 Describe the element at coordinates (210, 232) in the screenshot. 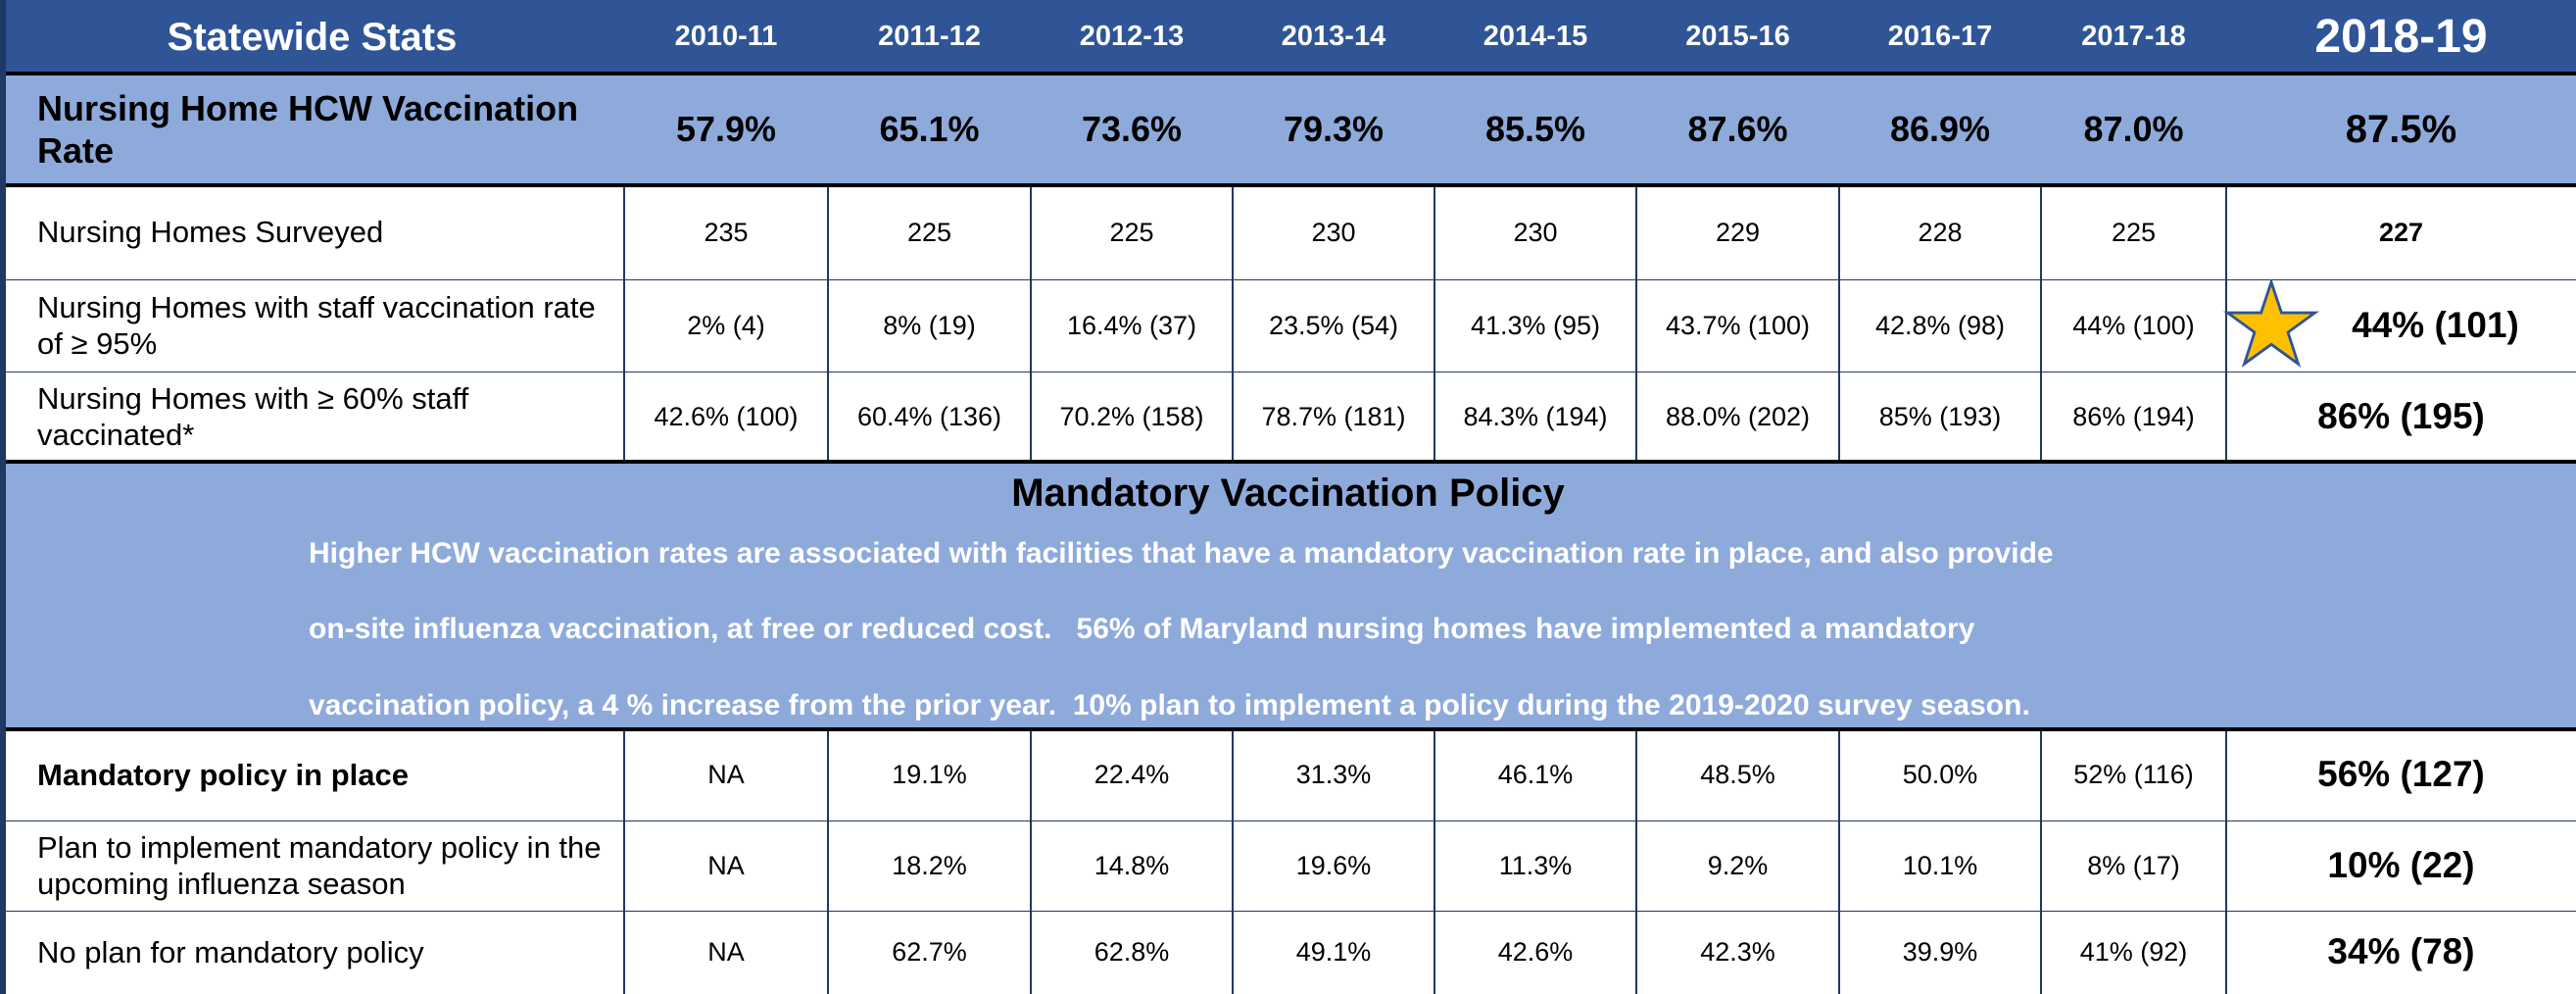

I see `row-label: Nursing Homes Surveyed` at that location.